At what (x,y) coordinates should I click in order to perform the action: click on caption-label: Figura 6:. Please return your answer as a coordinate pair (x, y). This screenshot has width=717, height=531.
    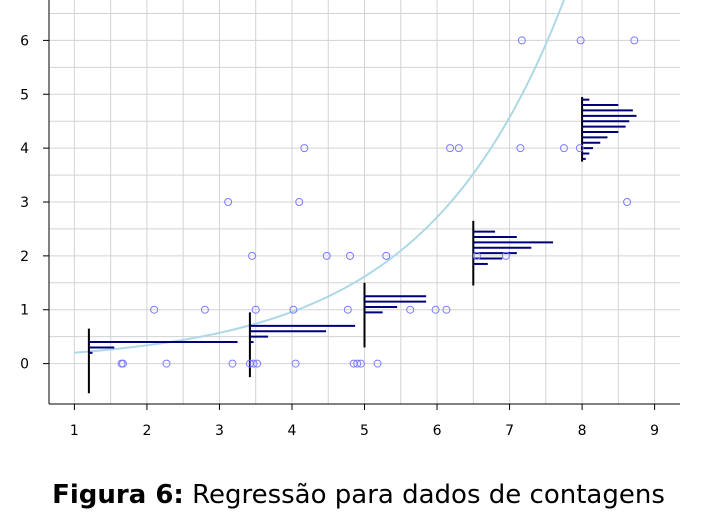
    Looking at the image, I should click on (118, 495).